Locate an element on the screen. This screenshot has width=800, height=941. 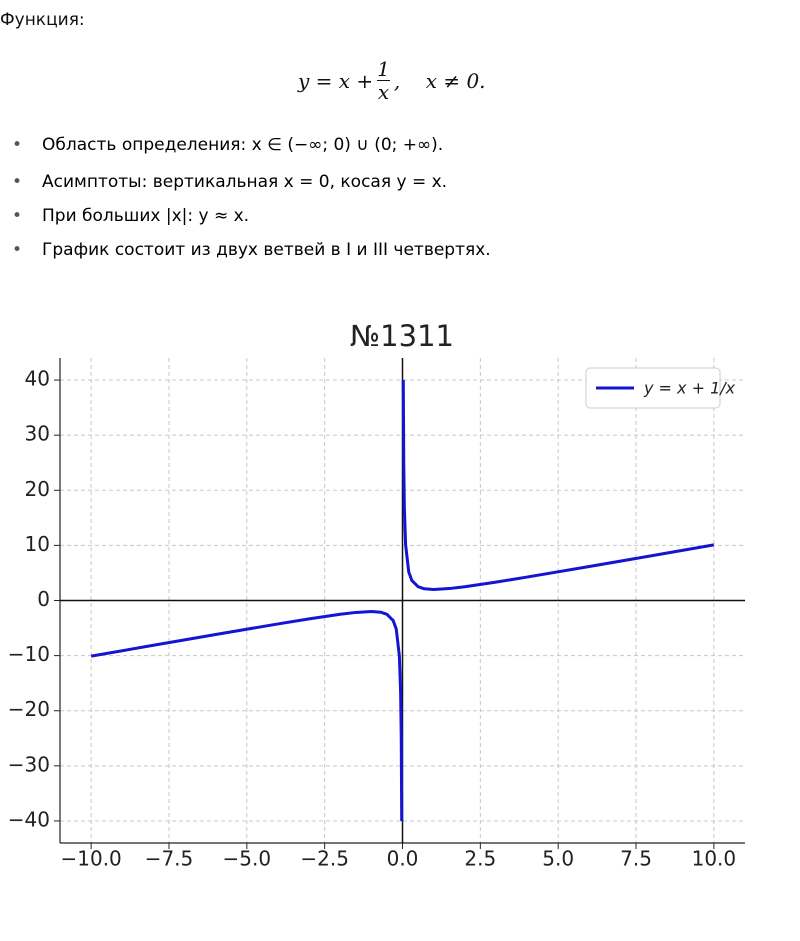
denominator: x is located at coordinates (383, 92).